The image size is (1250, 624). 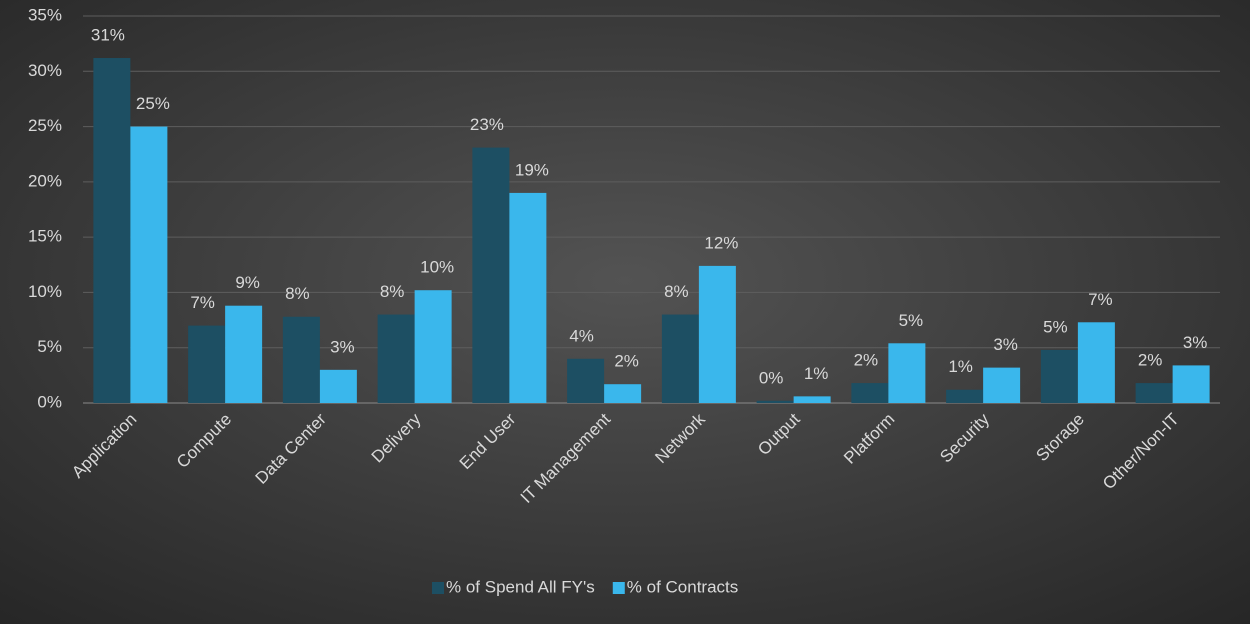 What do you see at coordinates (49, 346) in the screenshot?
I see `y-tick-label: 5%` at bounding box center [49, 346].